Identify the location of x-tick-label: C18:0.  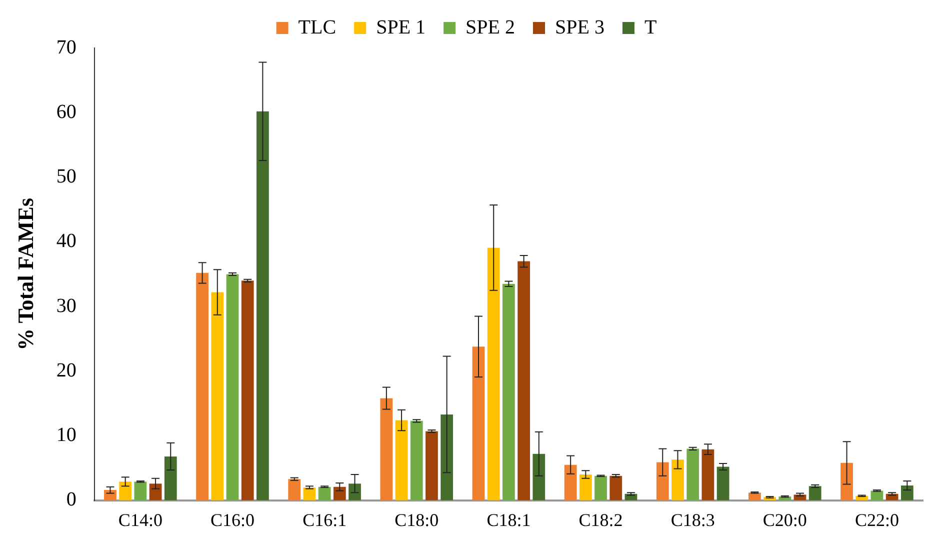
(416, 520).